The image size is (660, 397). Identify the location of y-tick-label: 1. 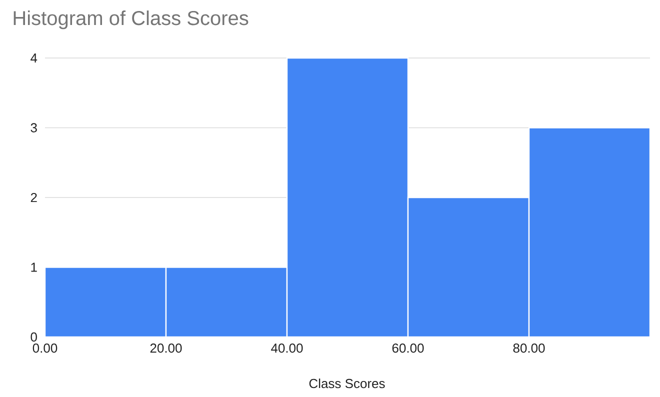
(34, 267).